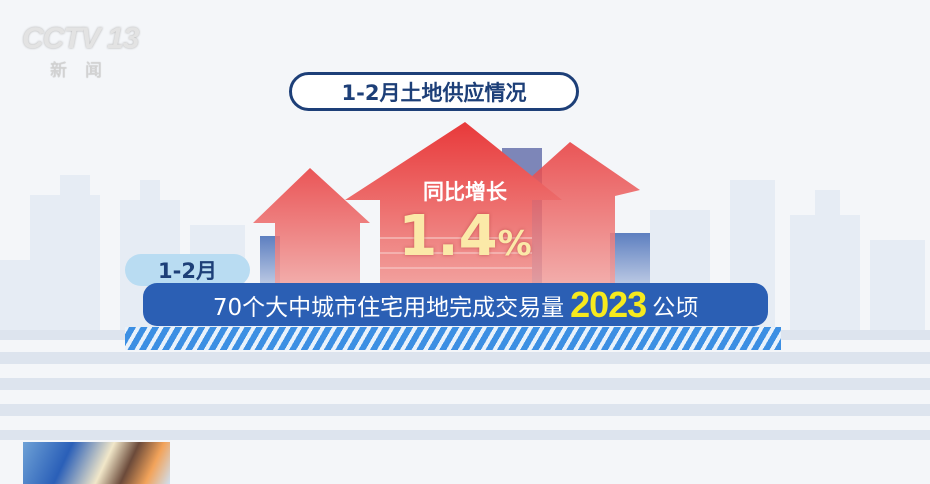 The height and width of the screenshot is (484, 930). Describe the element at coordinates (465, 236) in the screenshot. I see `growth-value: 1.4%` at that location.